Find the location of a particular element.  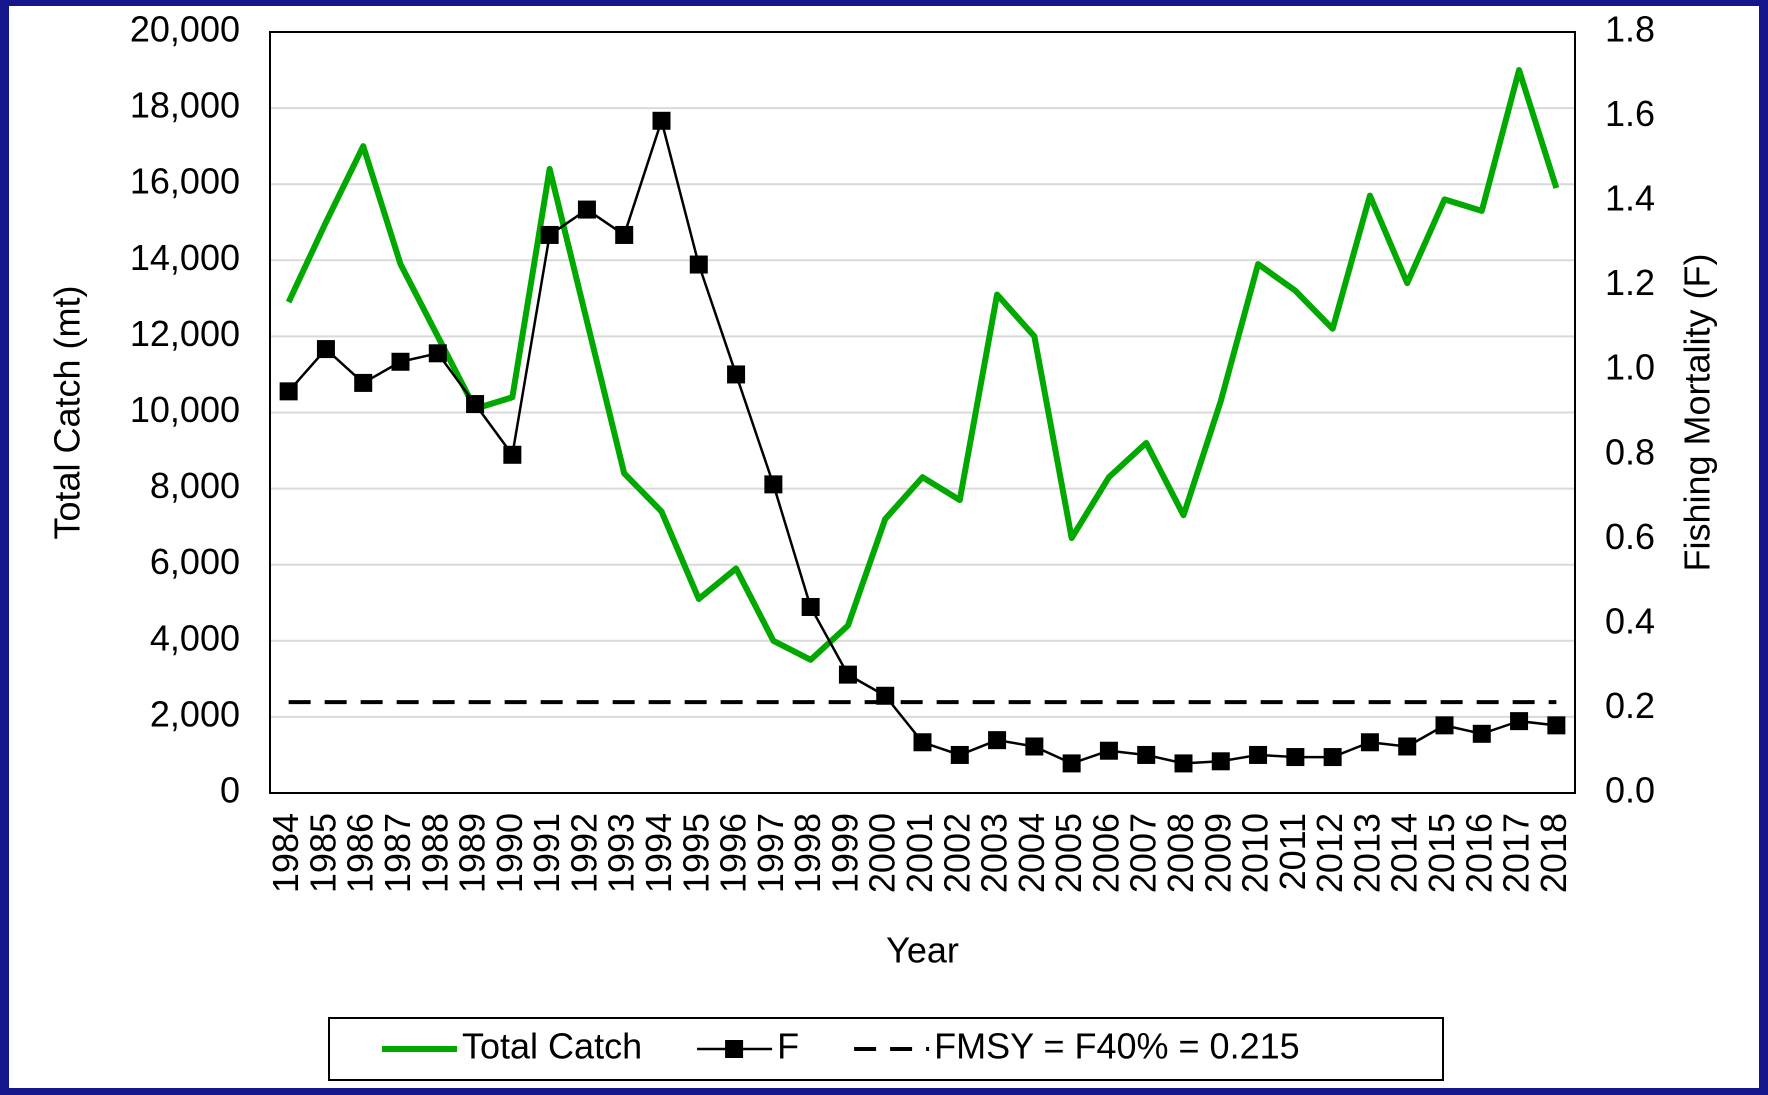

y2-tick-label: 1.0 is located at coordinates (1630, 367).